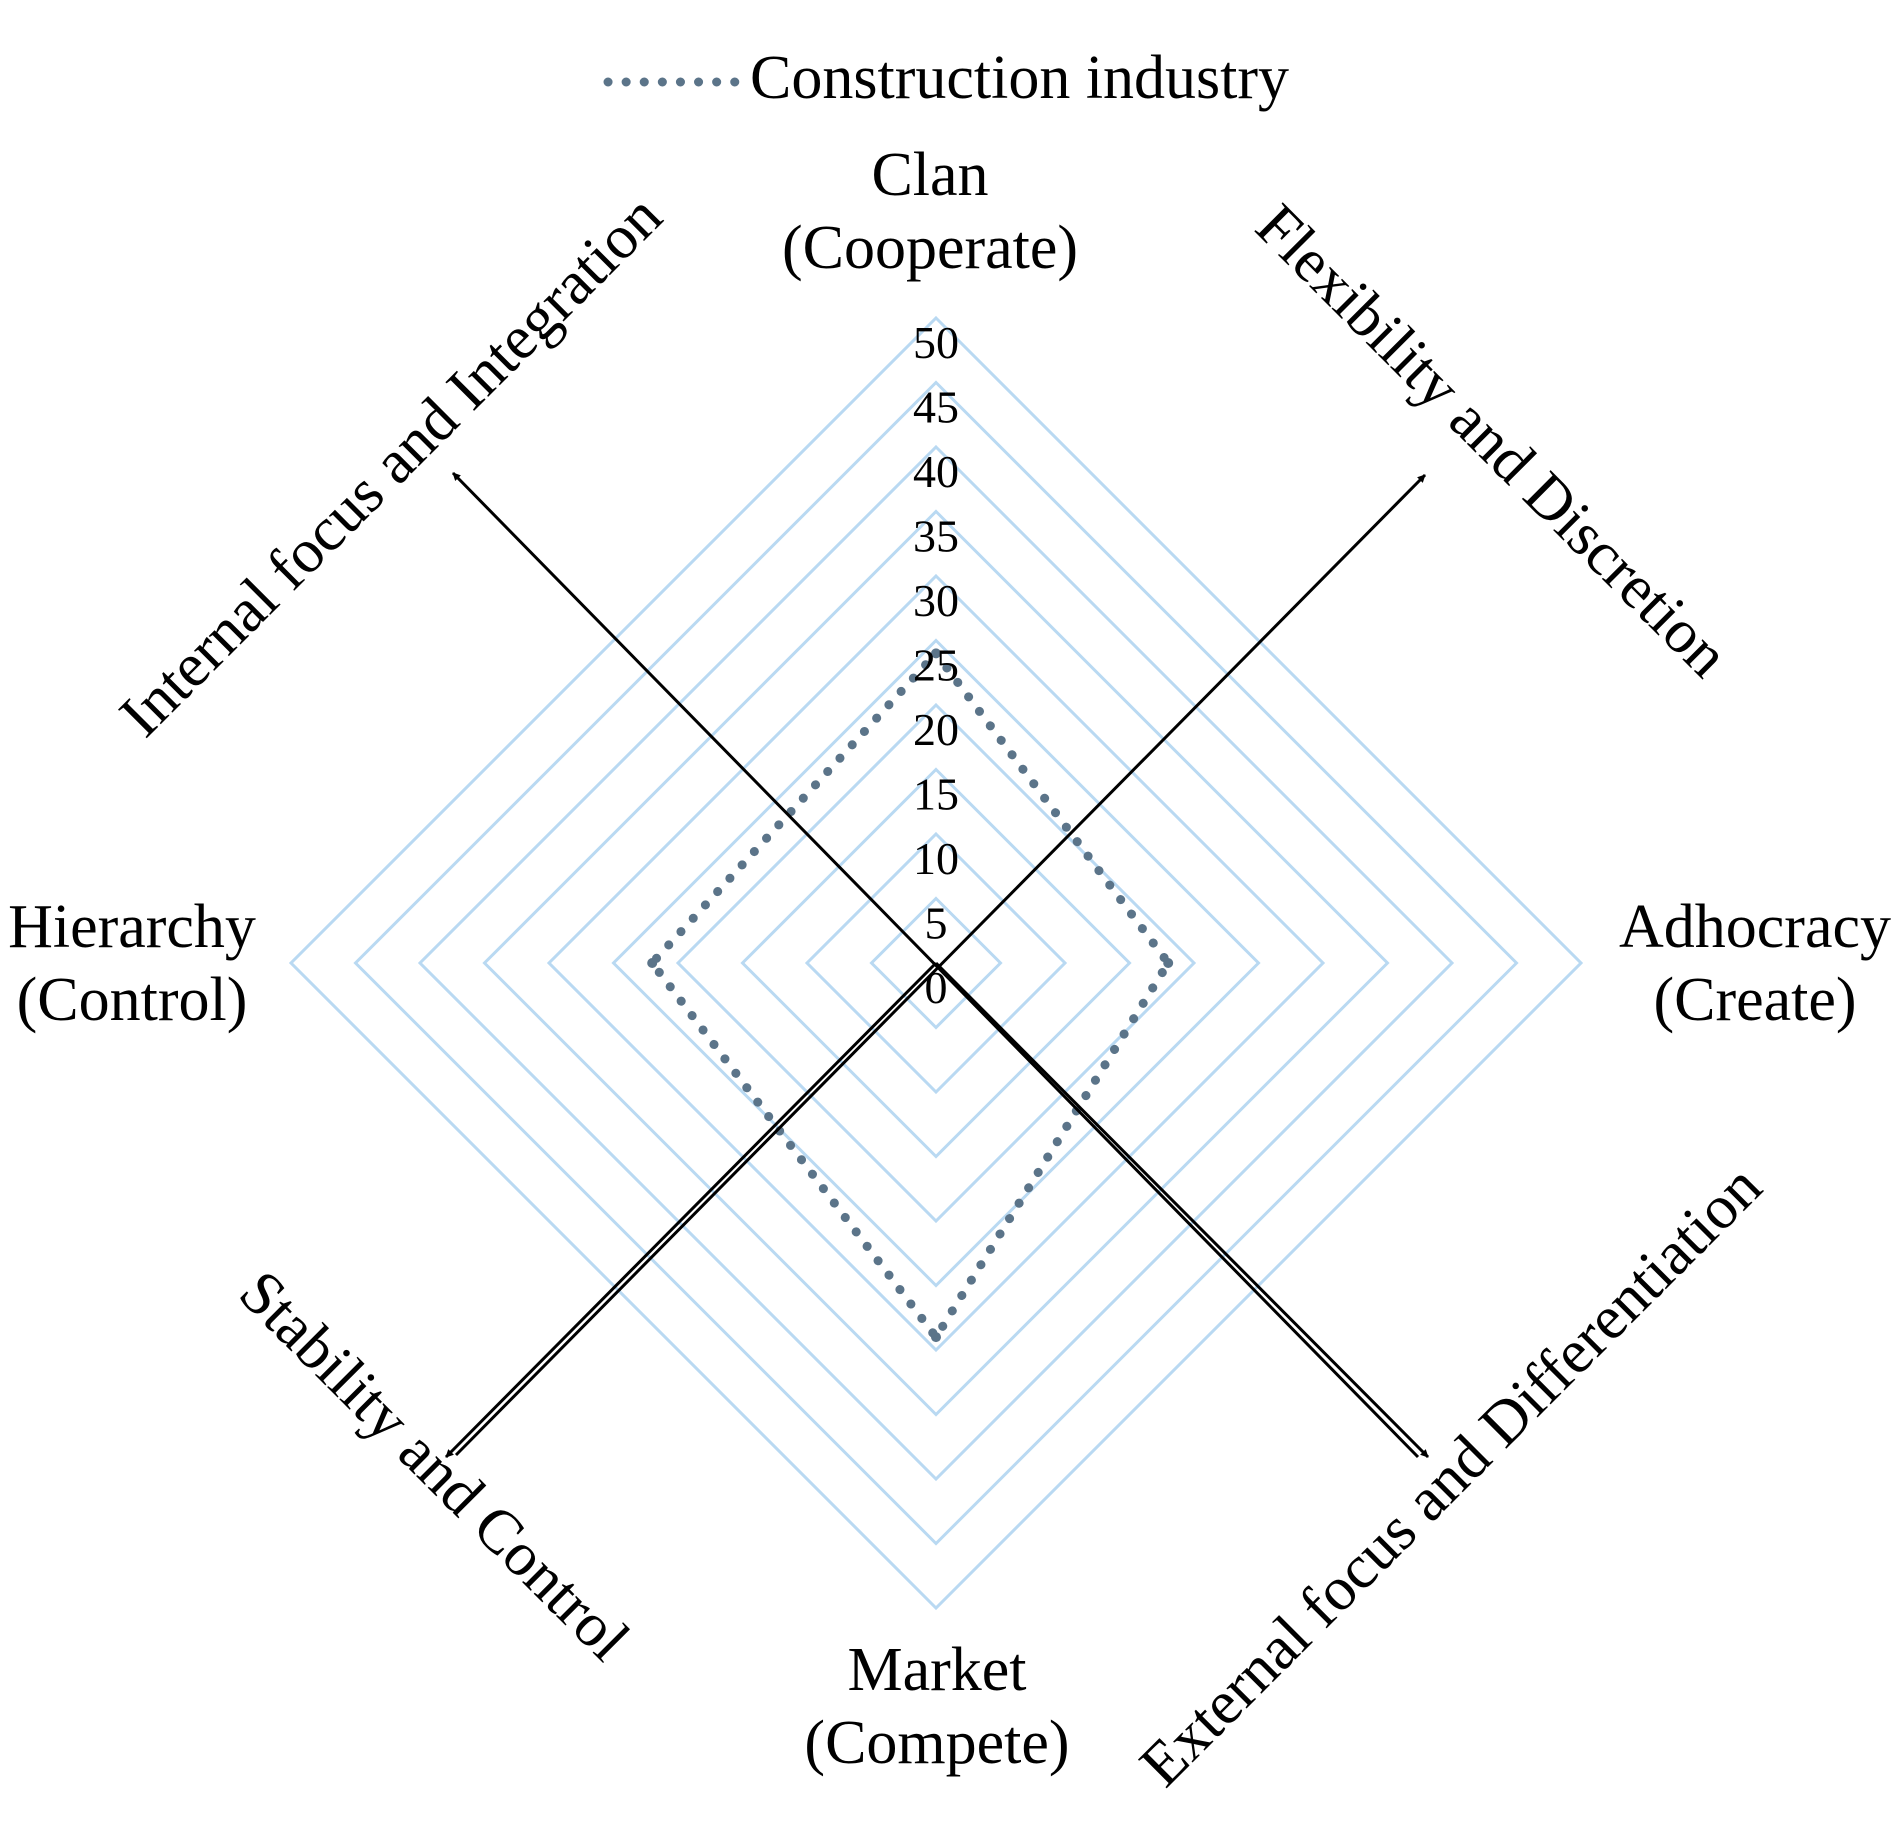 Image resolution: width=1901 pixels, height=1843 pixels. Describe the element at coordinates (936, 729) in the screenshot. I see `tick-label-20: 20` at that location.